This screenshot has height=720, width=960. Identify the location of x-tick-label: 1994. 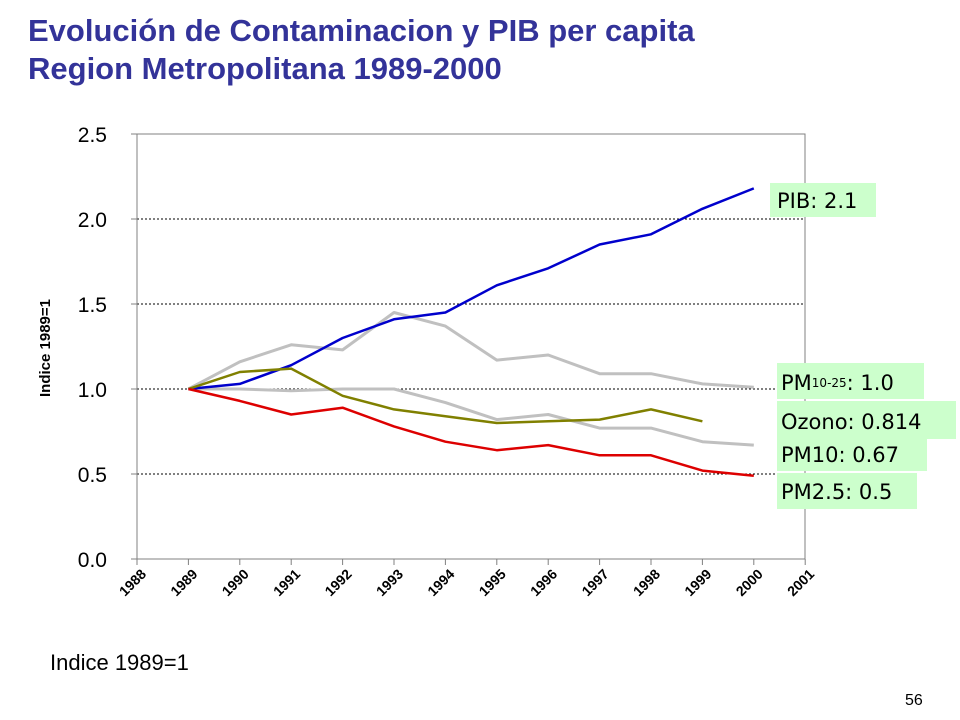
(440, 582).